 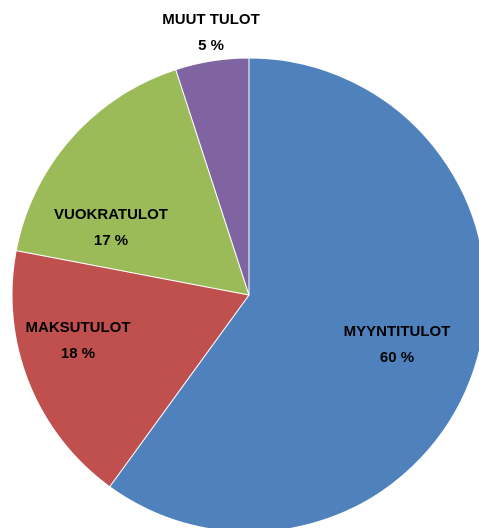 What do you see at coordinates (397, 331) in the screenshot?
I see `slice-label: MYYNTITULOT` at bounding box center [397, 331].